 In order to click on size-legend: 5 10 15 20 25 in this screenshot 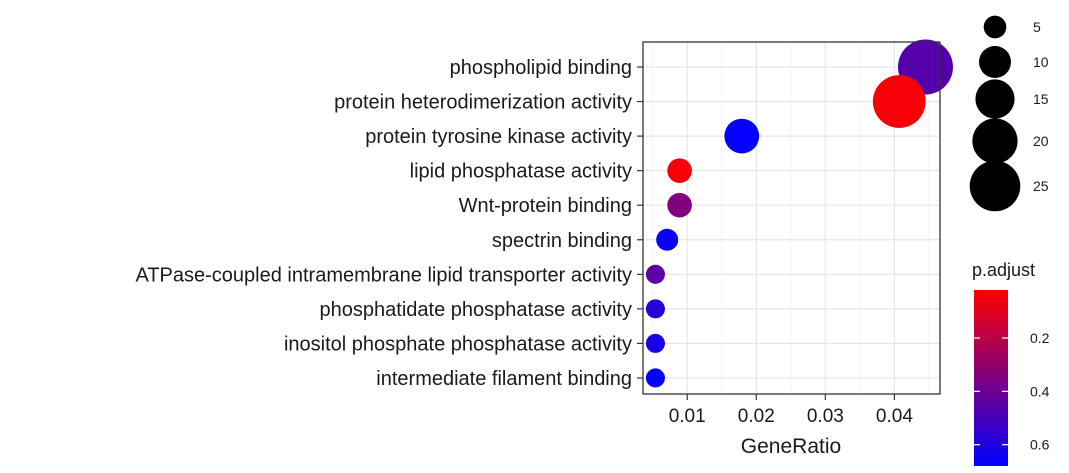, I will do `click(1009, 113)`.